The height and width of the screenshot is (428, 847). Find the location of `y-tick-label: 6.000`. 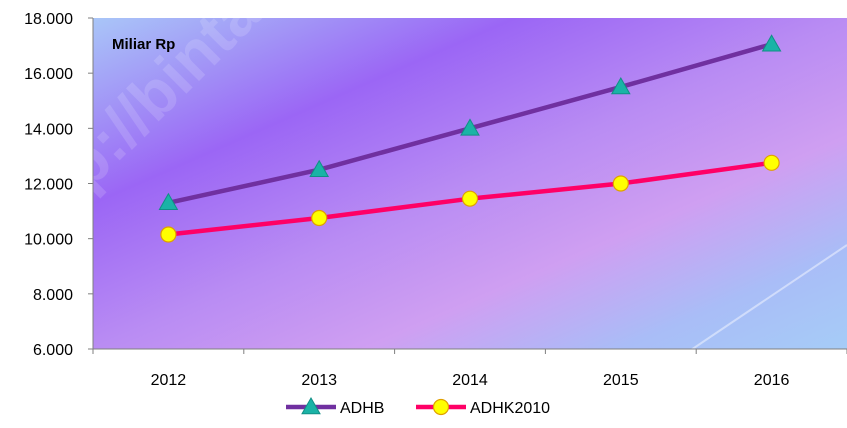

y-tick-label: 6.000 is located at coordinates (53, 350).